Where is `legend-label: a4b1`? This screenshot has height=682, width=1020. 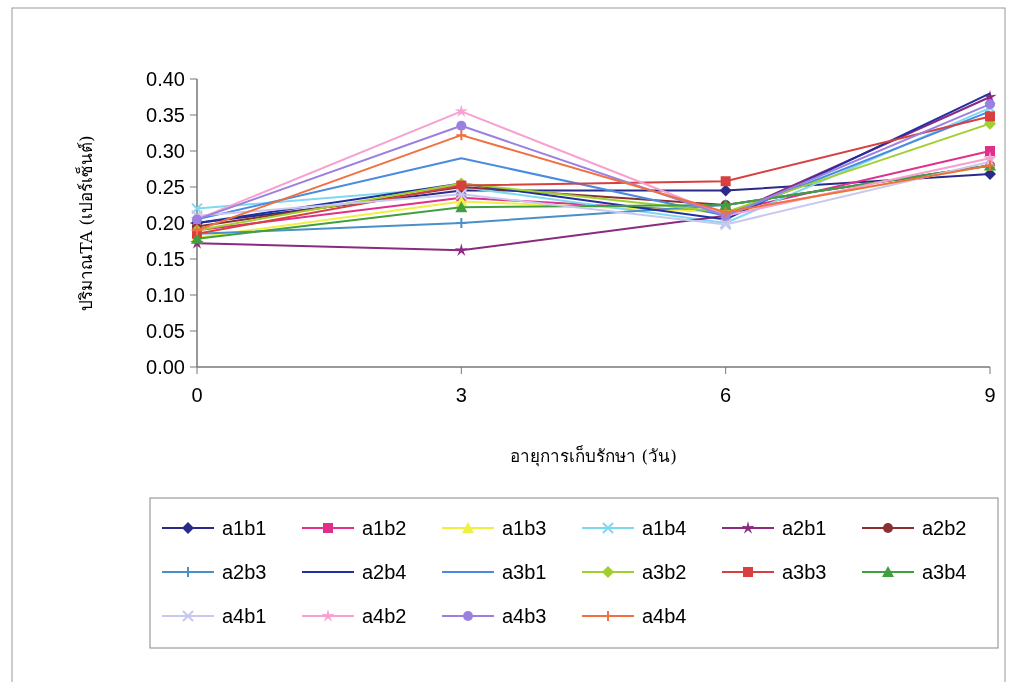 legend-label: a4b1 is located at coordinates (244, 616).